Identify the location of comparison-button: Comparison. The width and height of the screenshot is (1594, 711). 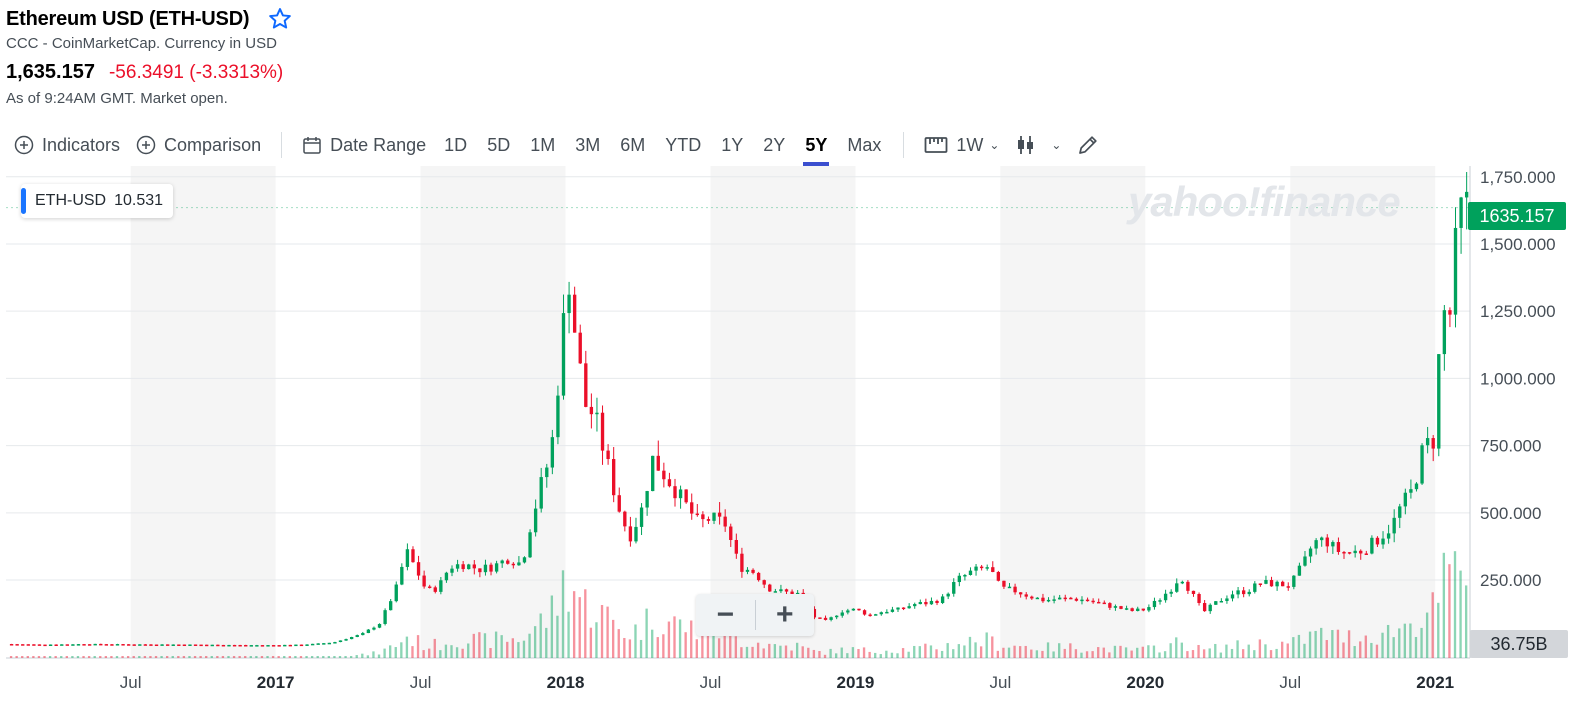
(198, 145).